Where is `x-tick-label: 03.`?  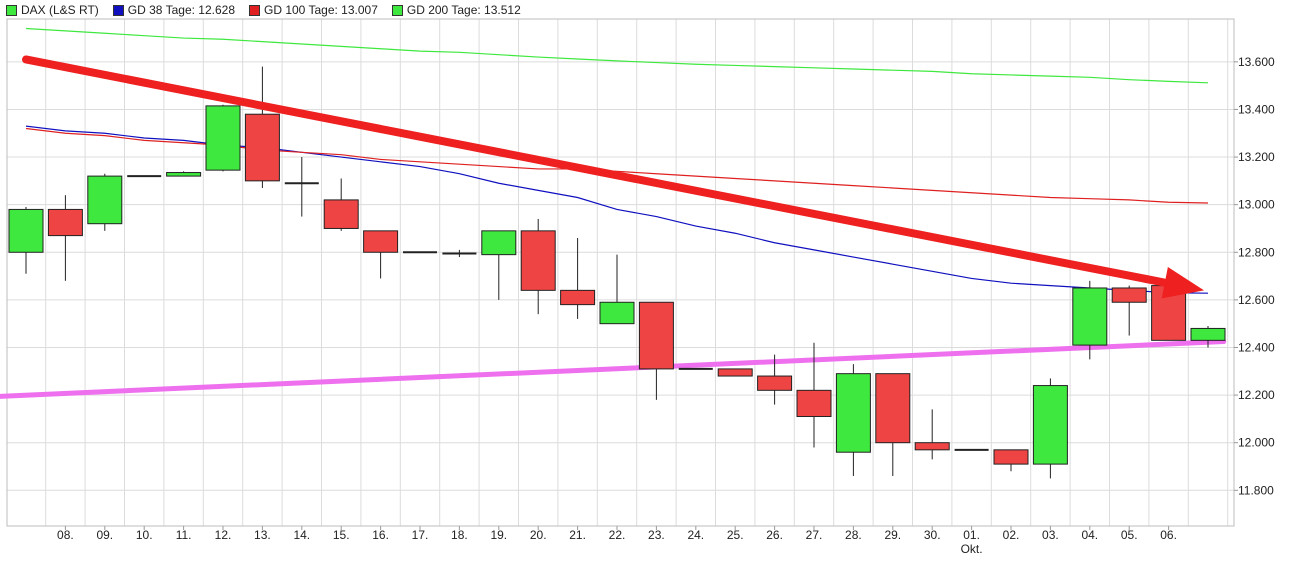 x-tick-label: 03. is located at coordinates (1050, 535).